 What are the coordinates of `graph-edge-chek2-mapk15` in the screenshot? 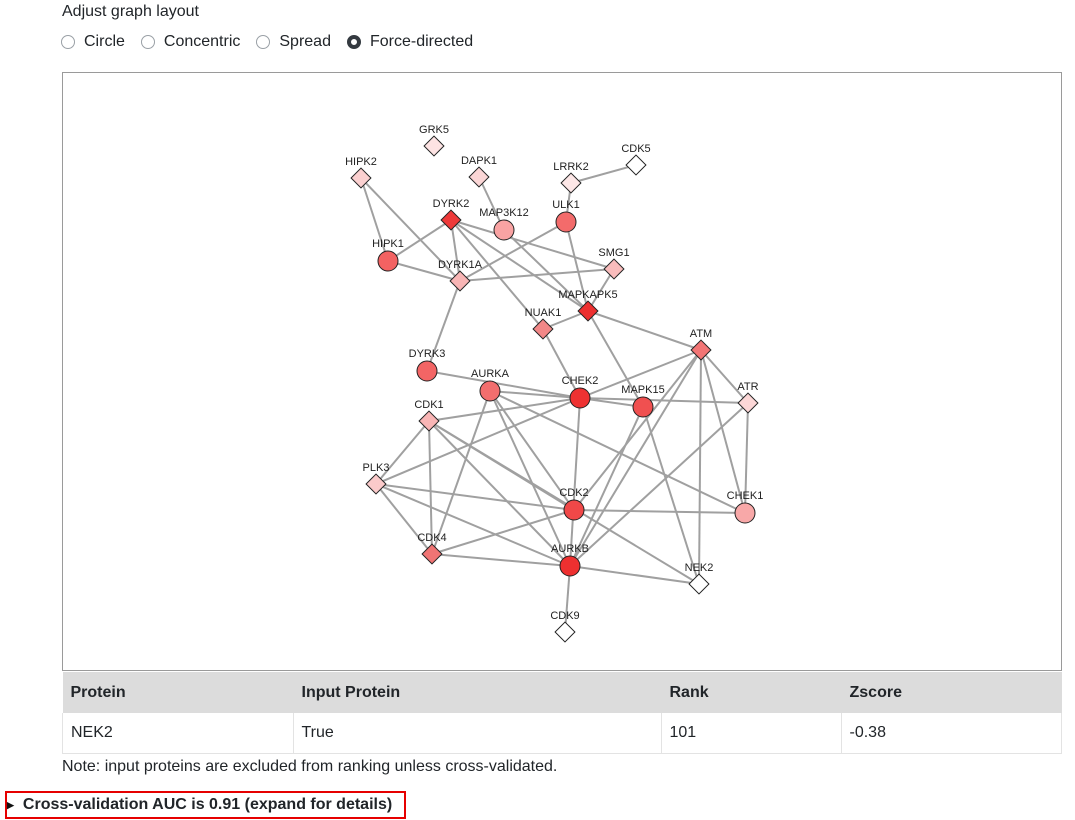 It's located at (611, 402).